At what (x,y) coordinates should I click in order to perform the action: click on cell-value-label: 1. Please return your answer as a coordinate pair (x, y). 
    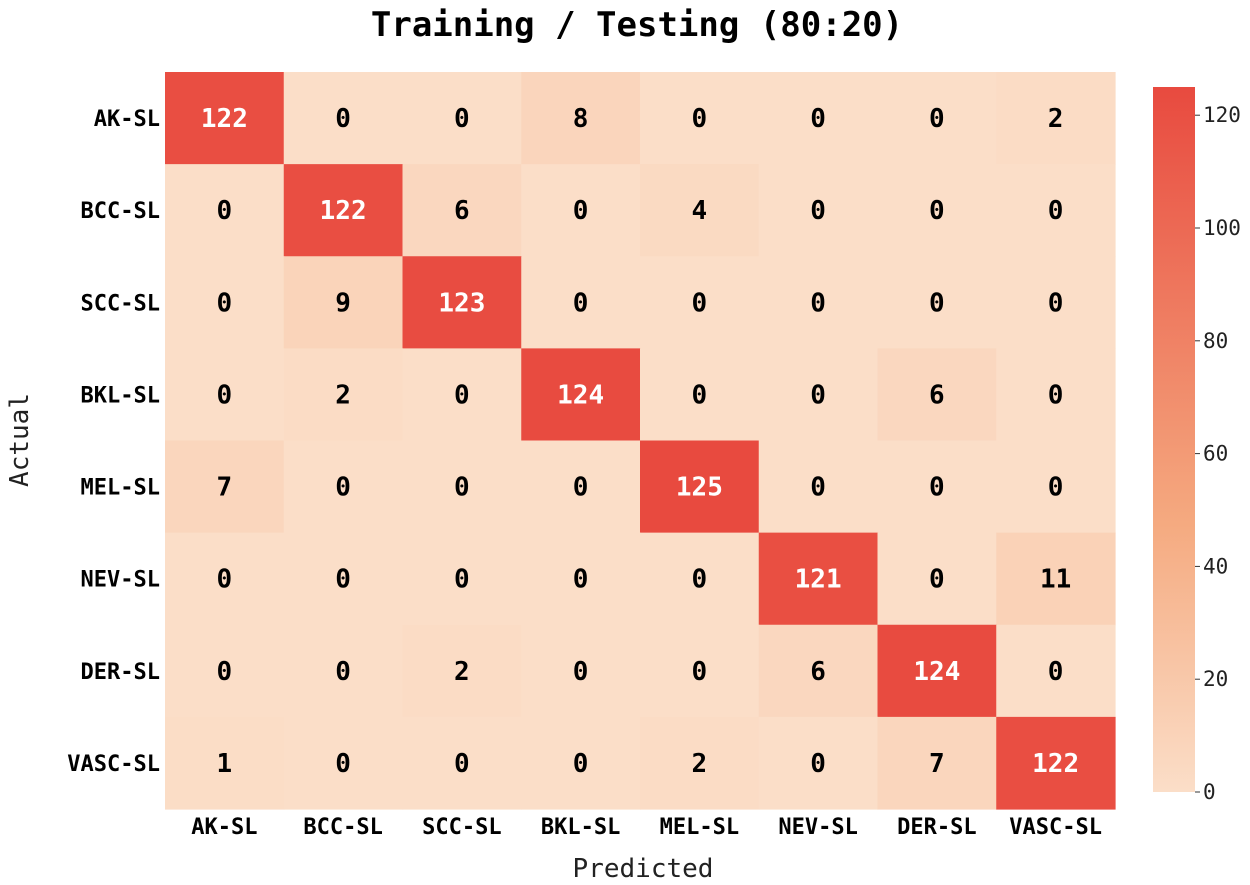
    Looking at the image, I should click on (225, 764).